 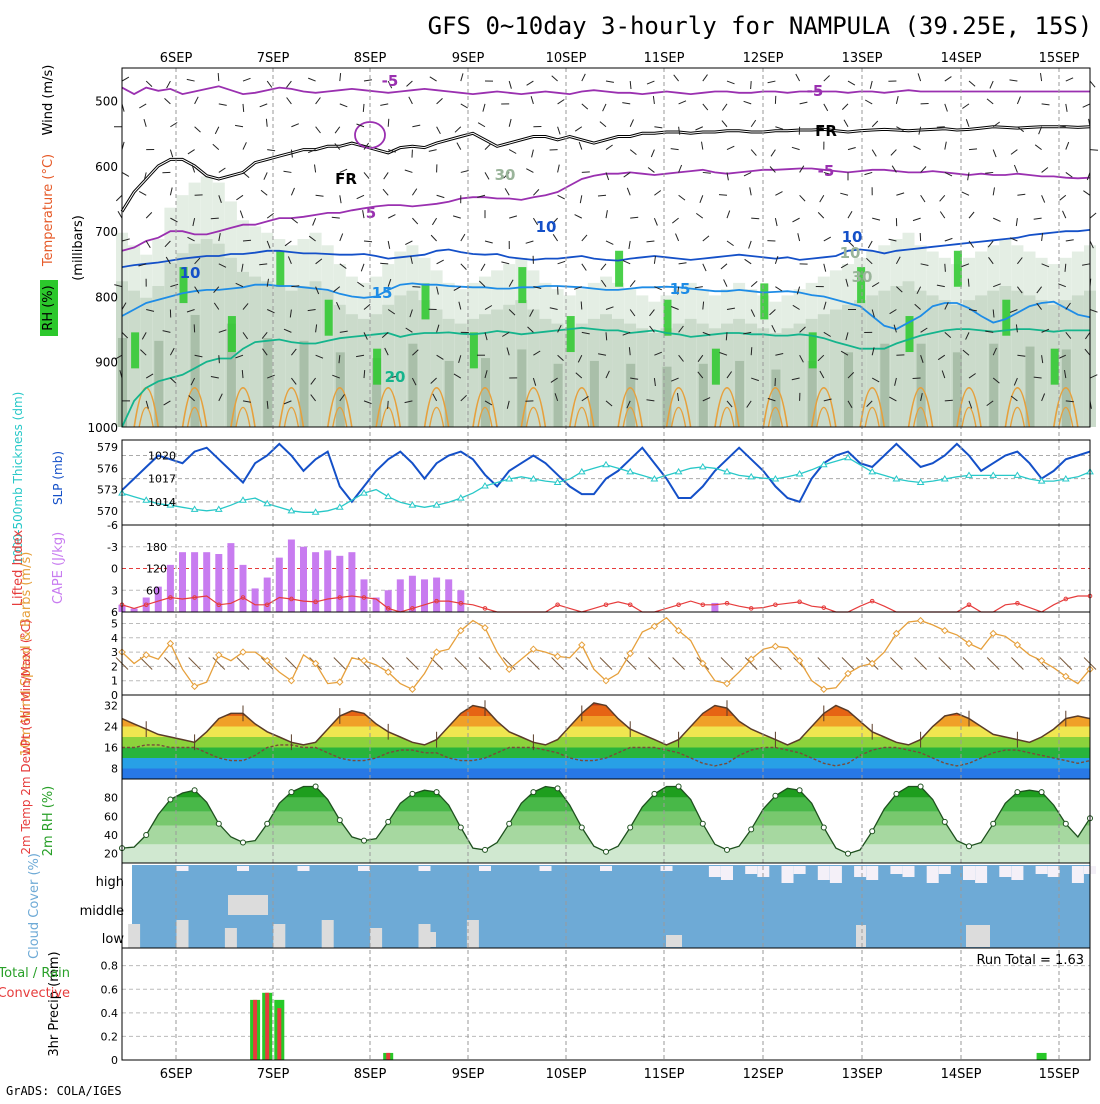 I want to click on date-label-top: 7SEP, so click(x=273, y=58).